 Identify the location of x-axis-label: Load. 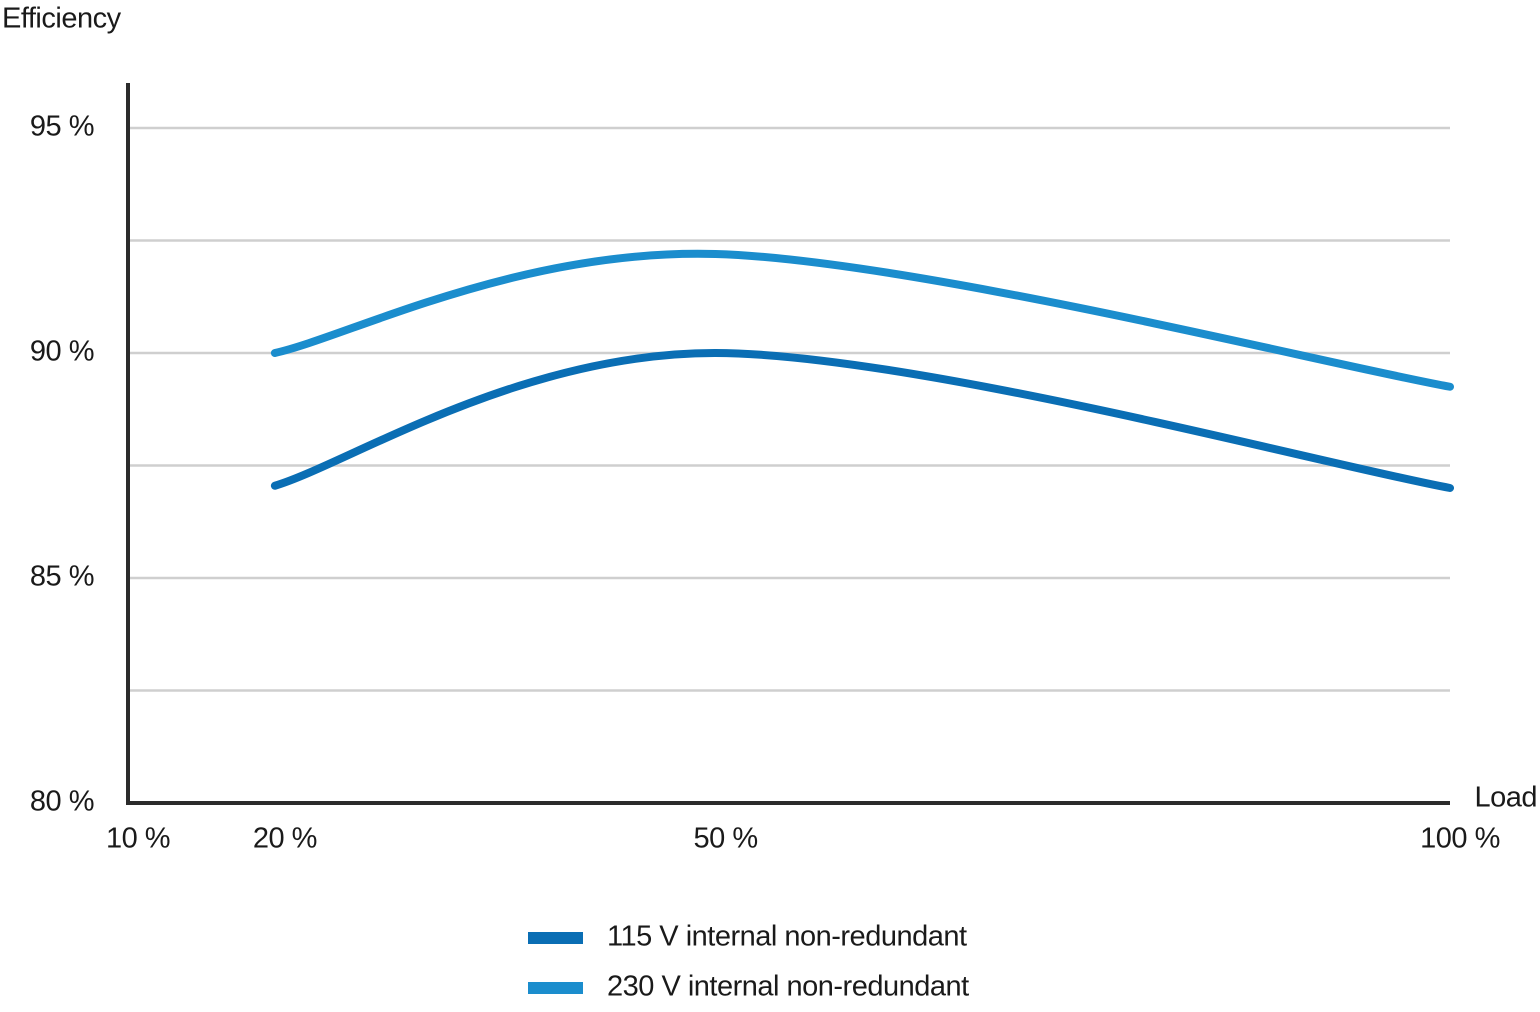
(1505, 798).